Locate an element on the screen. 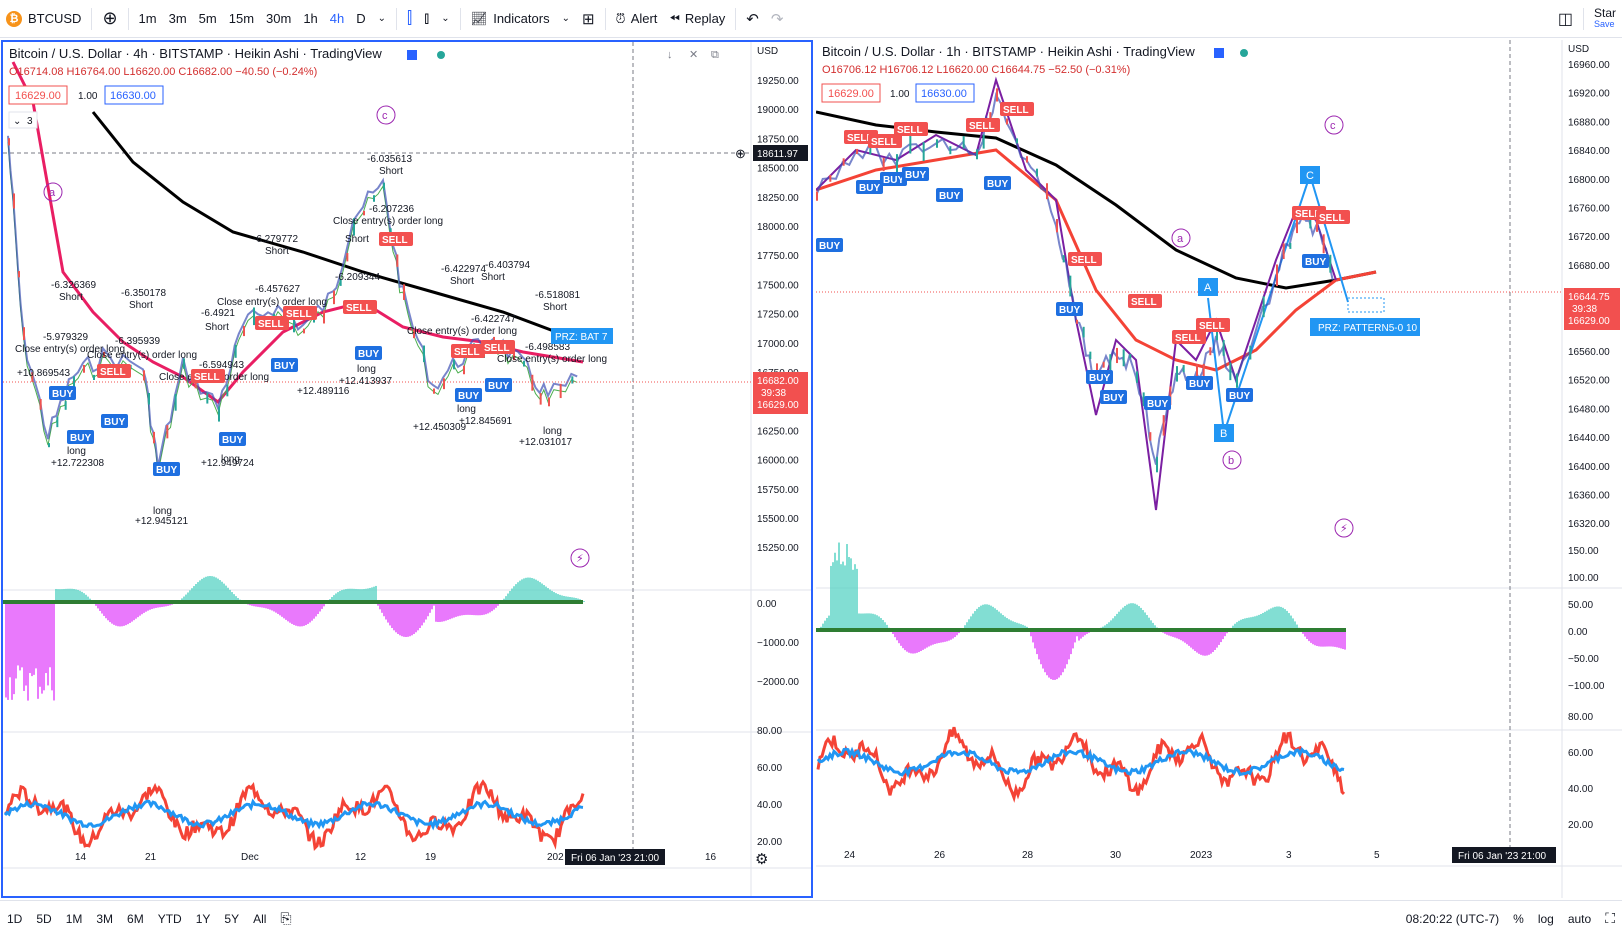  range-1m: 1M is located at coordinates (74, 918).